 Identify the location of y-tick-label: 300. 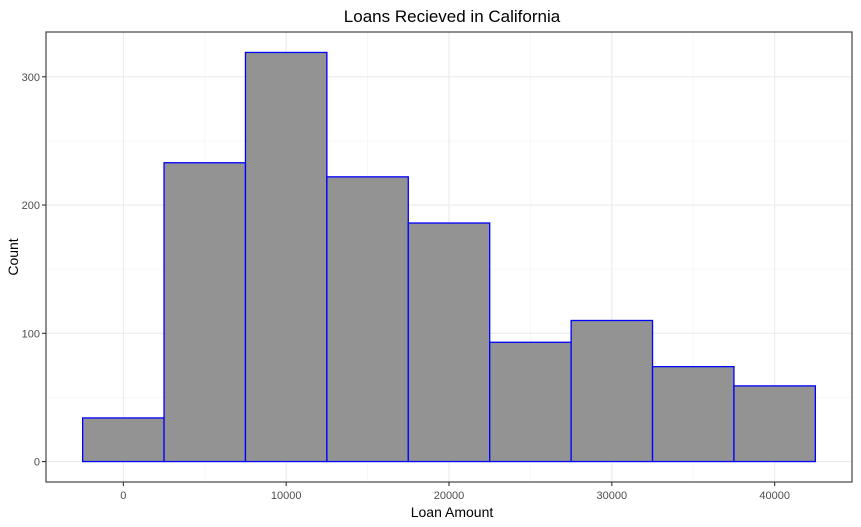
(31, 78).